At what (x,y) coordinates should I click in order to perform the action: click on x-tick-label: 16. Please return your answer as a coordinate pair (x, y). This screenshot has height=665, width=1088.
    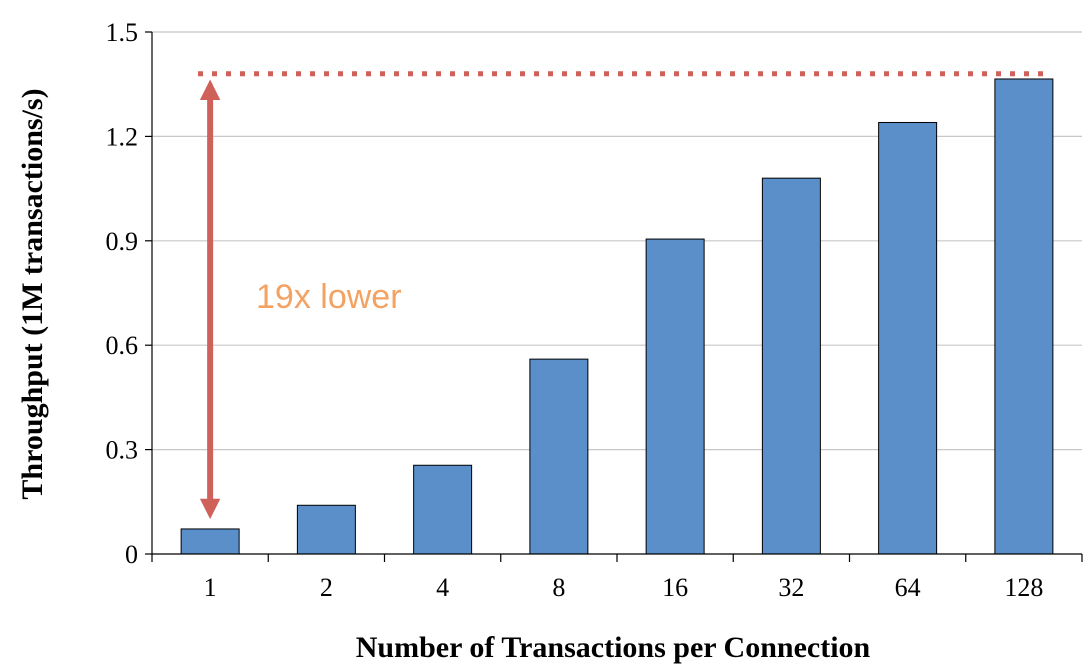
    Looking at the image, I should click on (675, 587).